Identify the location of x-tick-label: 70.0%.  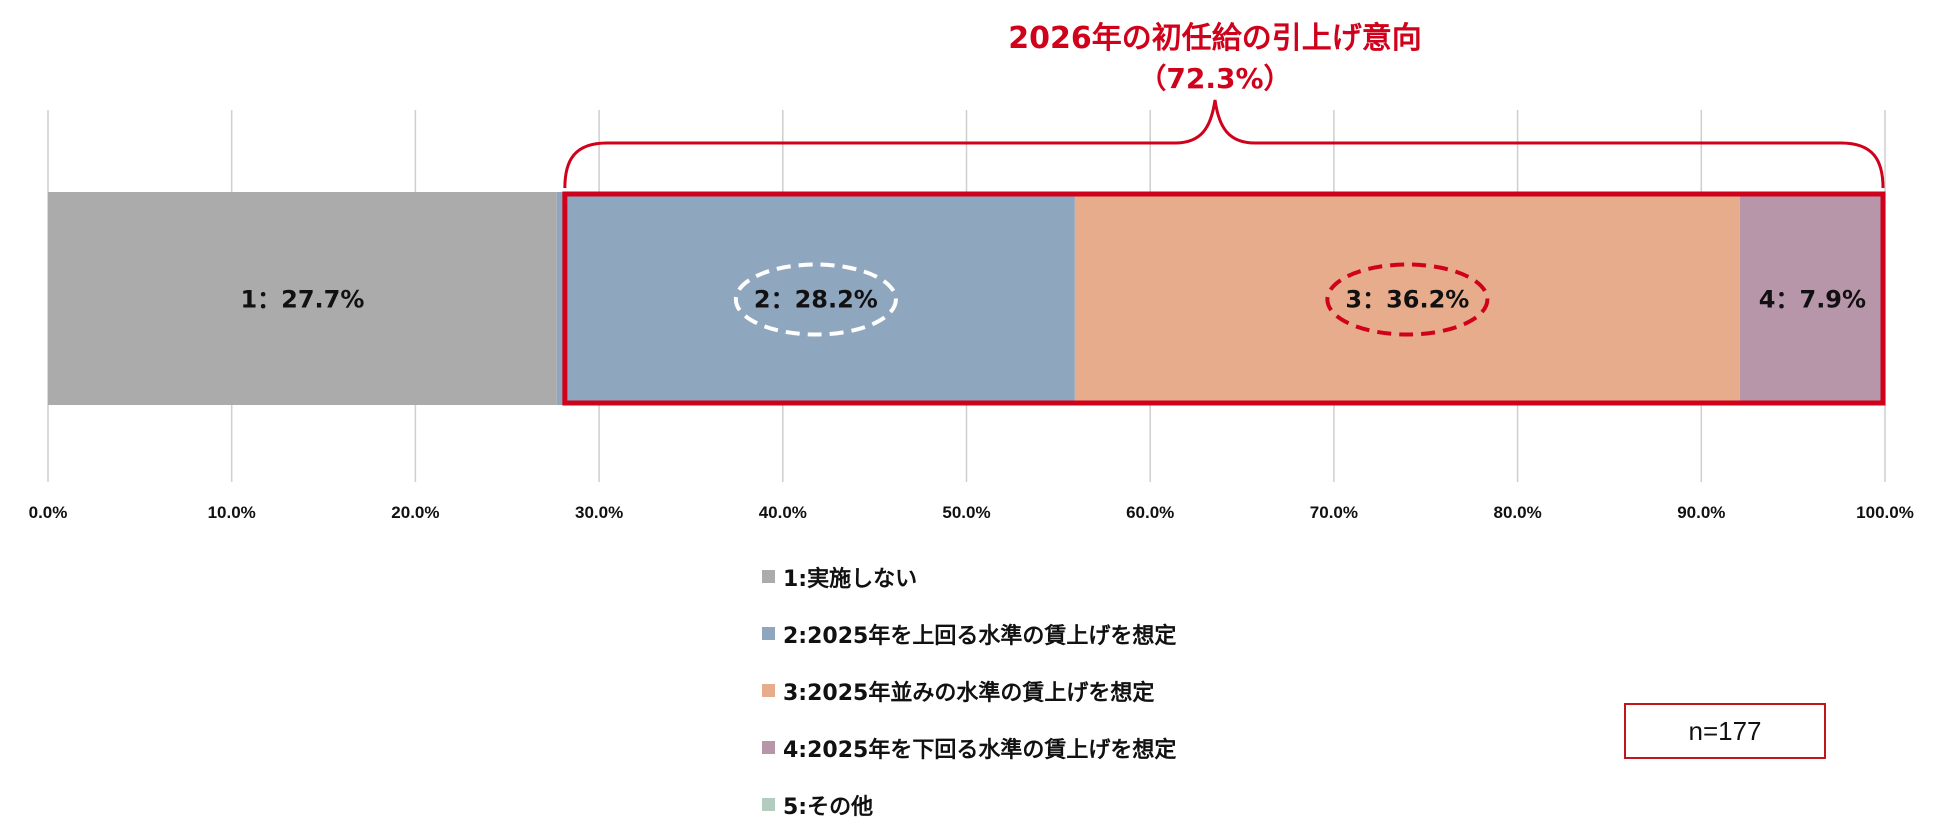
(1334, 512).